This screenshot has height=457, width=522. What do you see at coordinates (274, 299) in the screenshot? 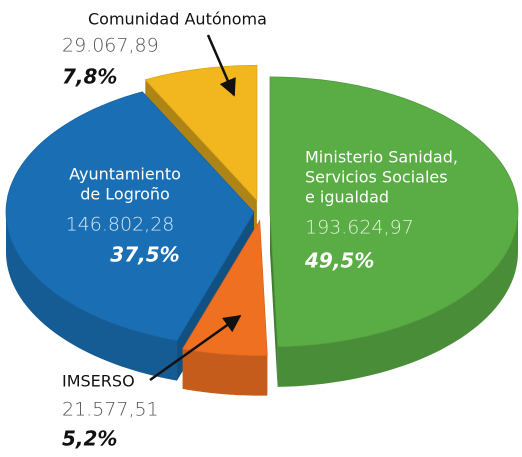
I see `slice-side` at bounding box center [274, 299].